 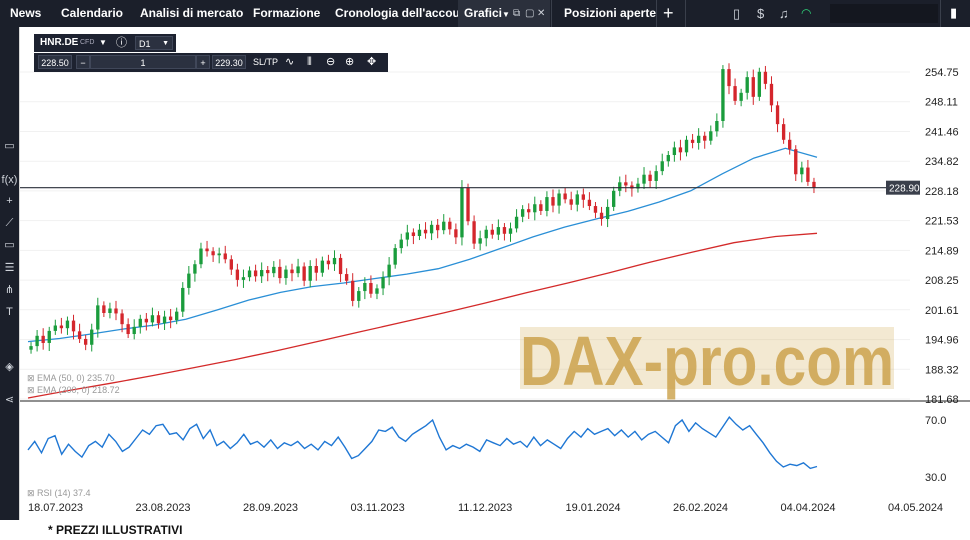 I want to click on chart-type-icon: ▭, so click(x=9, y=146).